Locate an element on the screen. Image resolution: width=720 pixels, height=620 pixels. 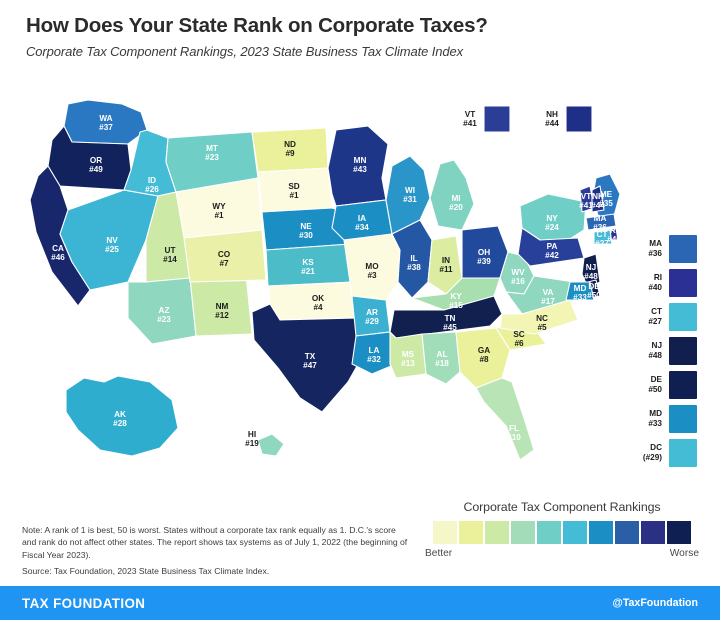
state-md is located at coordinates (580, 291).